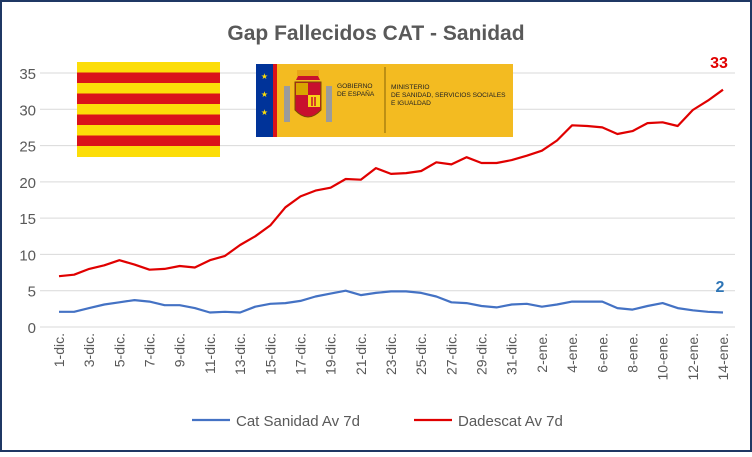 The height and width of the screenshot is (457, 752). I want to click on y-tick-label: 15, so click(27, 219).